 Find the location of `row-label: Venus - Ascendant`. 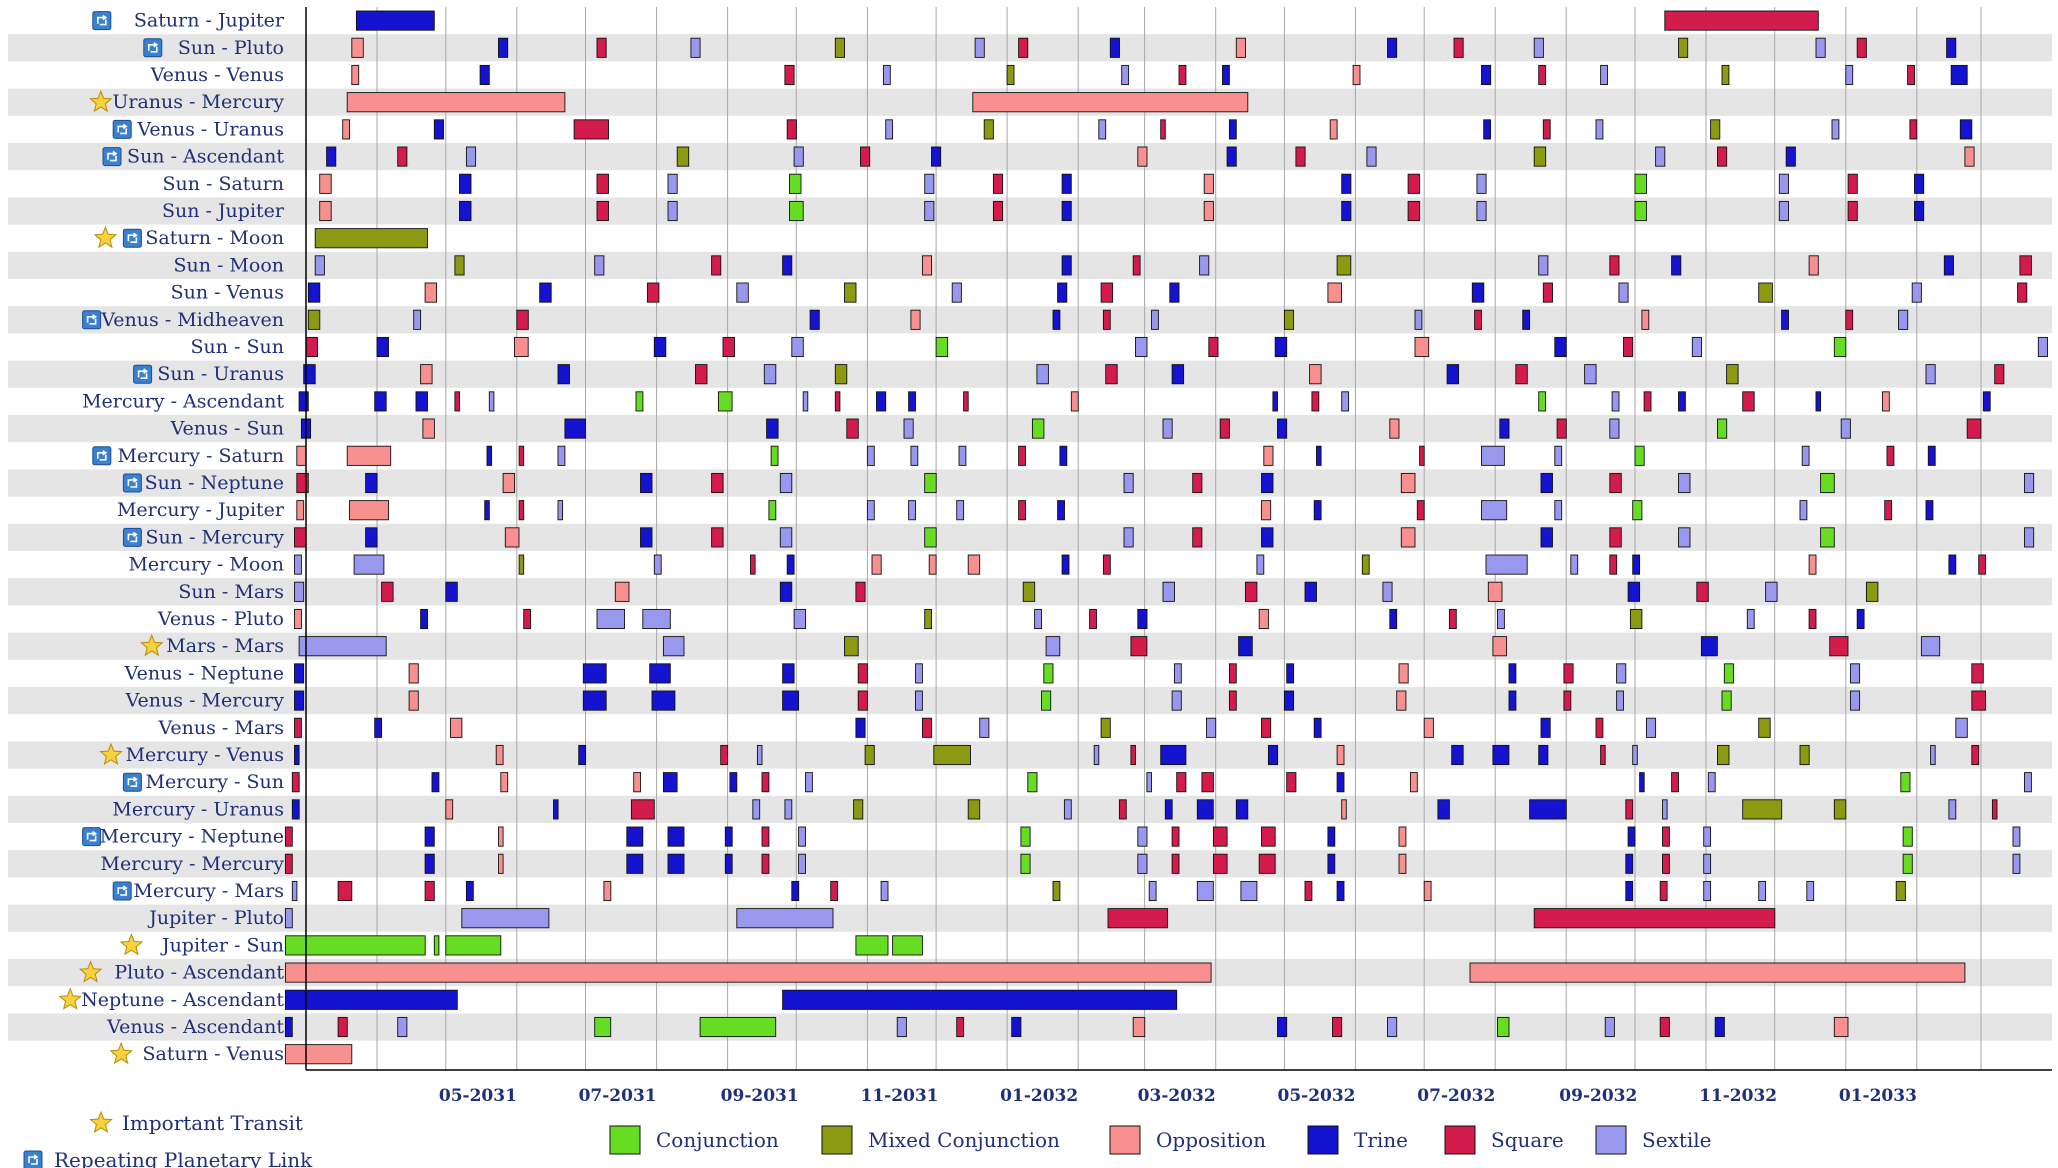

row-label: Venus - Ascendant is located at coordinates (195, 1027).